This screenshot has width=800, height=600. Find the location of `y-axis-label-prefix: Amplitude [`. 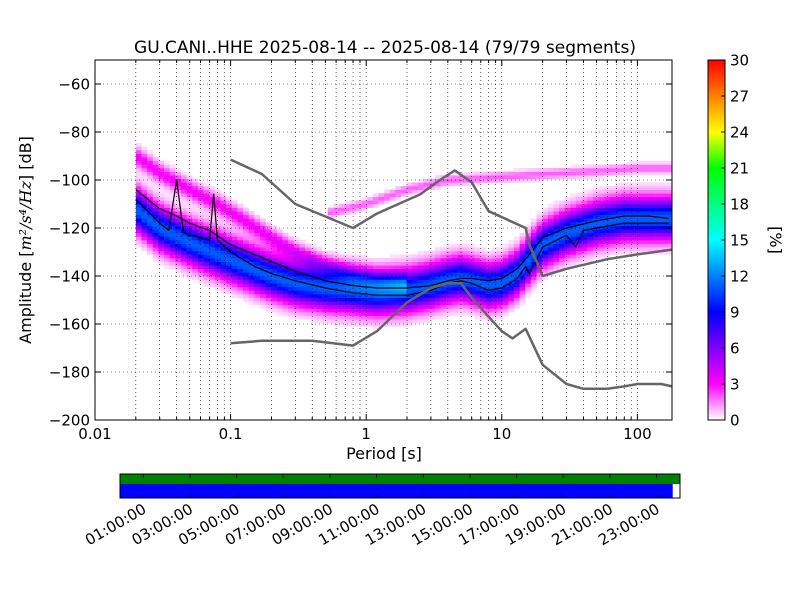

y-axis-label-prefix: Amplitude [ is located at coordinates (25, 297).